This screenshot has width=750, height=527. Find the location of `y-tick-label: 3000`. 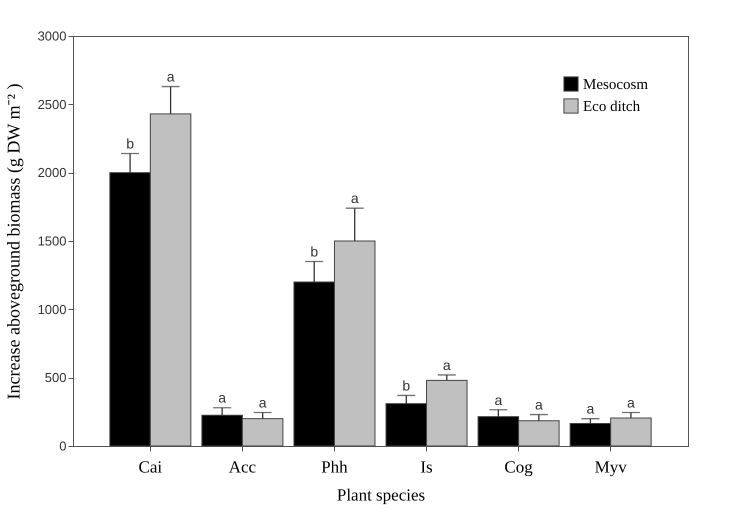

y-tick-label: 3000 is located at coordinates (52, 36).